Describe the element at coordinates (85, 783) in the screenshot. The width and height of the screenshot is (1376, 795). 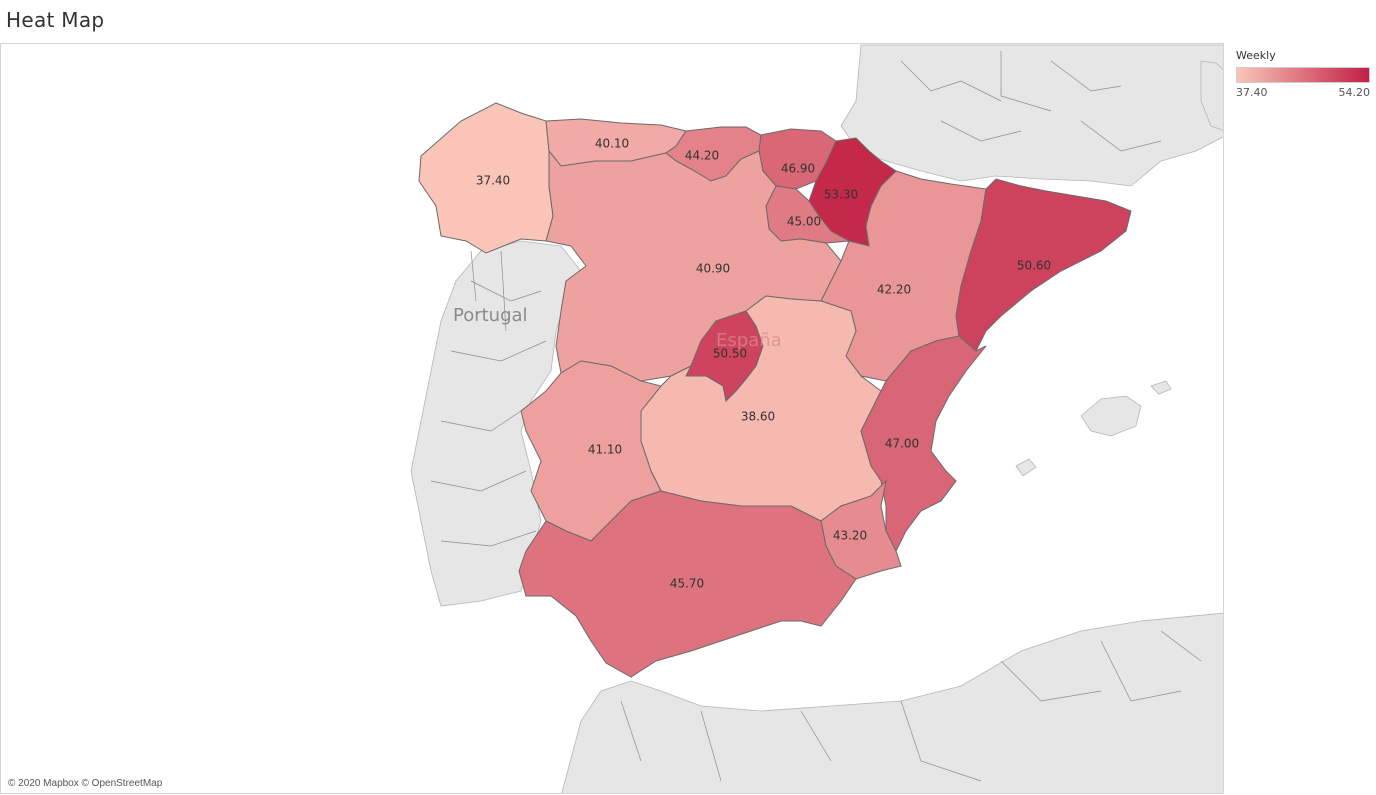
I see `map-attribution: © 2020 Mapbox © OpenStreetMap` at that location.